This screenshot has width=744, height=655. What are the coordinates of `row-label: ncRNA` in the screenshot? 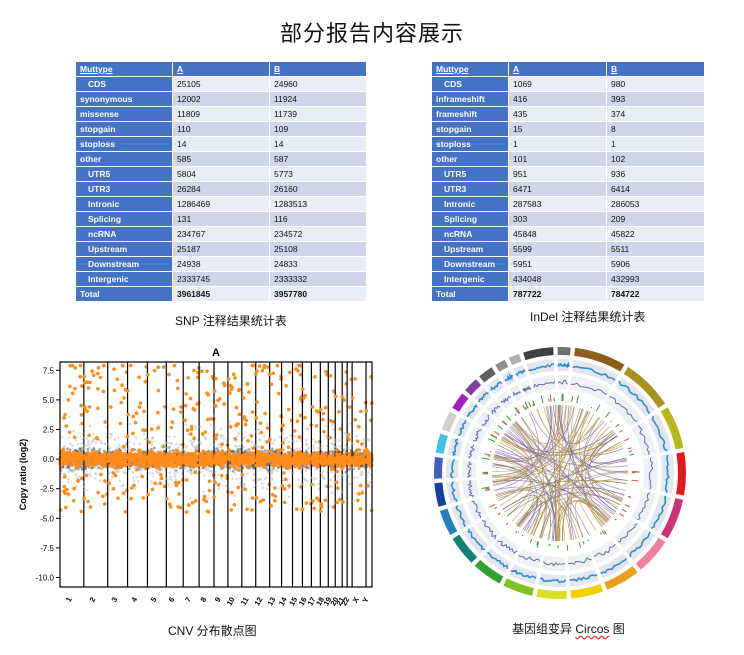 It's located at (470, 234).